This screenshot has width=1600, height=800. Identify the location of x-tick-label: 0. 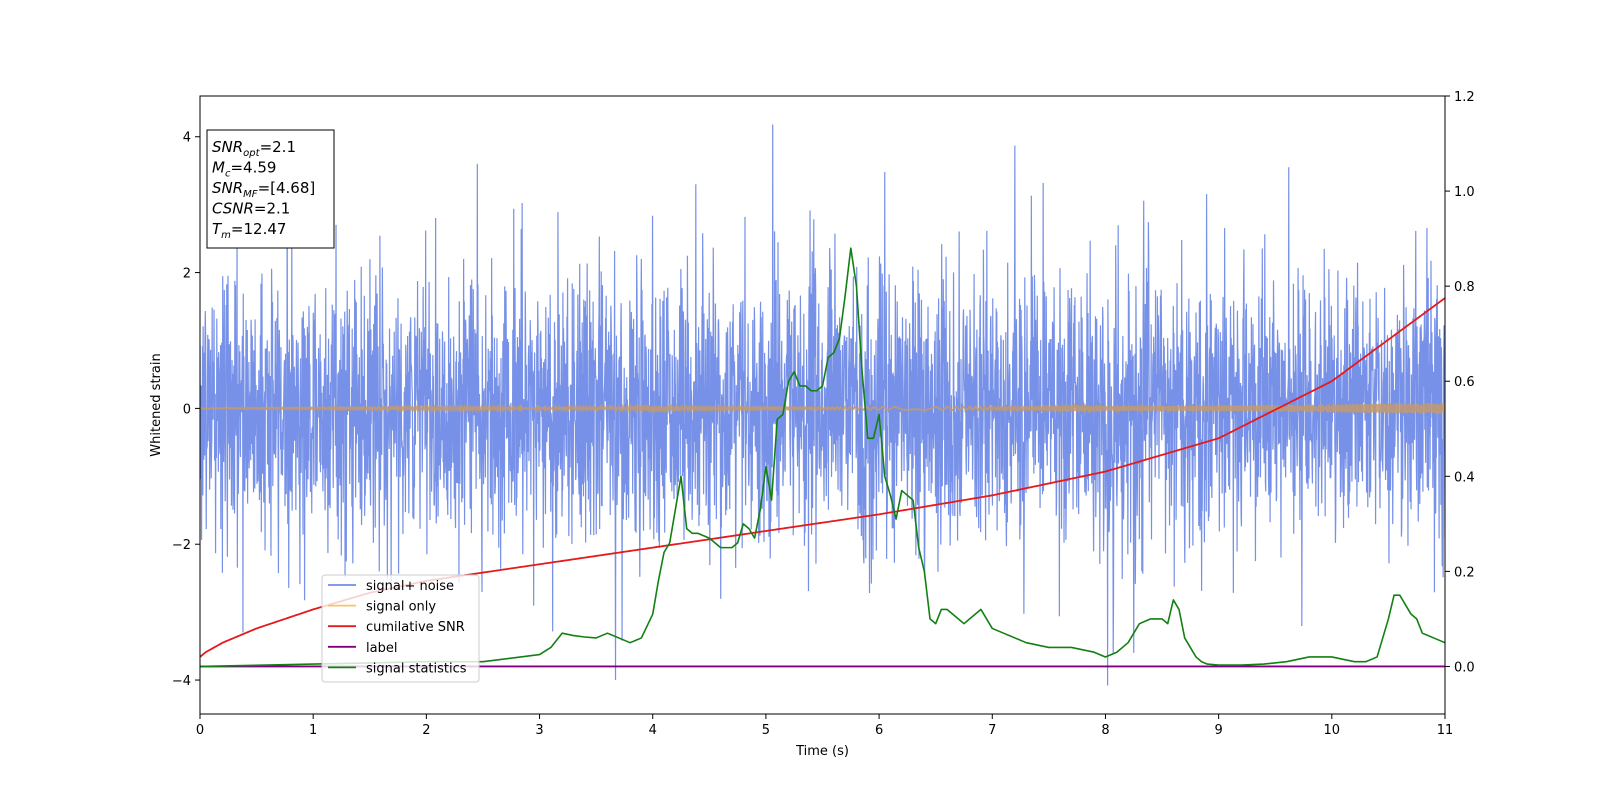
(200, 730).